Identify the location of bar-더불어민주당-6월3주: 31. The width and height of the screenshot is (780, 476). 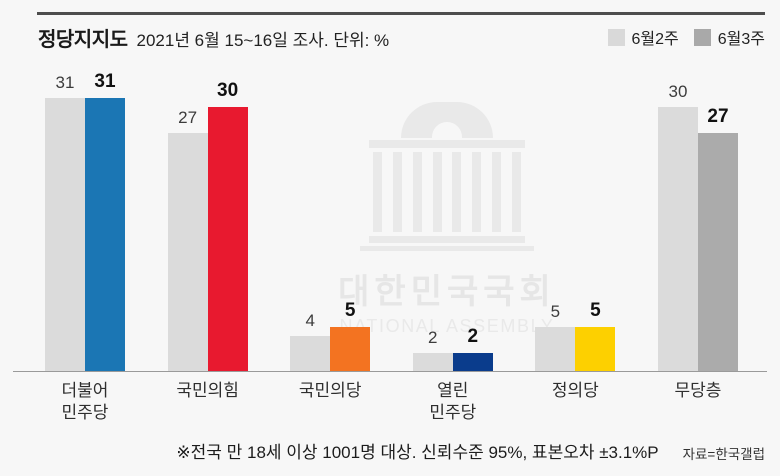
(105, 221).